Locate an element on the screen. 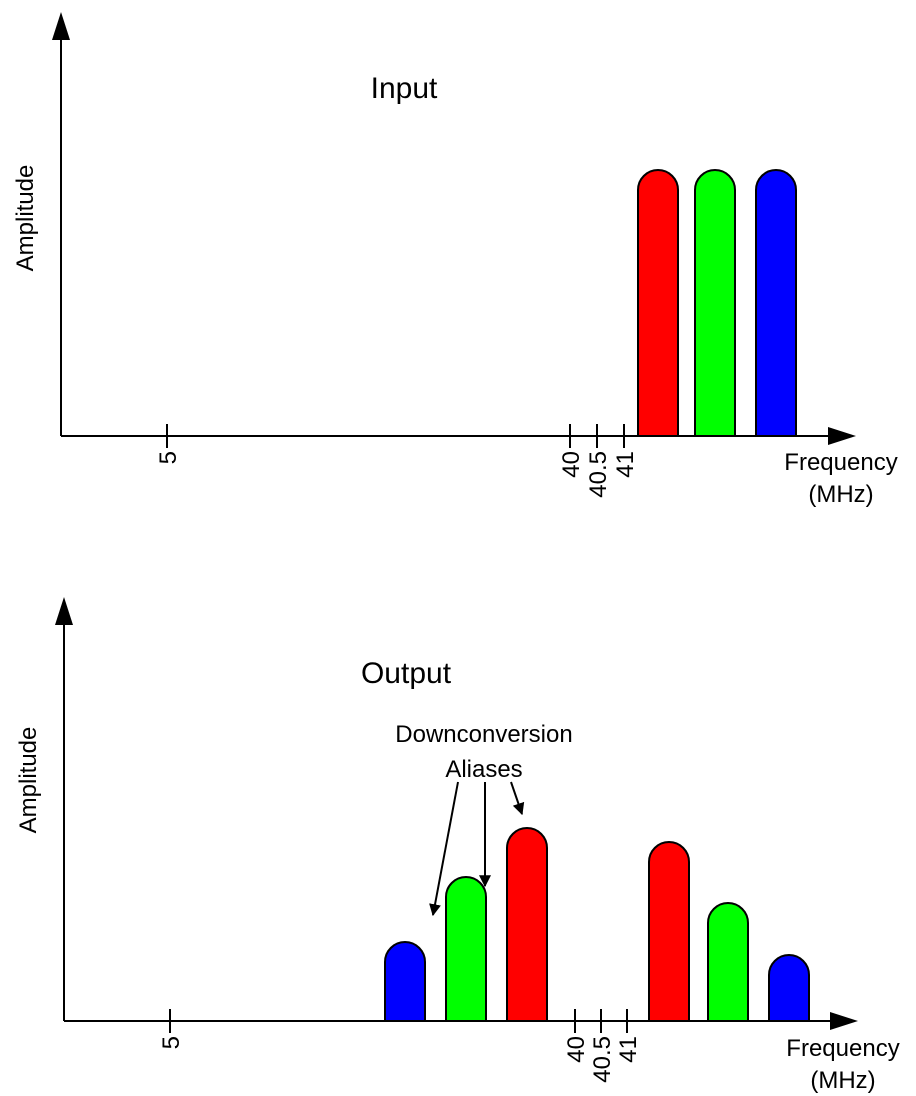 This screenshot has width=916, height=1096. annotation-arrow-right is located at coordinates (517, 798).